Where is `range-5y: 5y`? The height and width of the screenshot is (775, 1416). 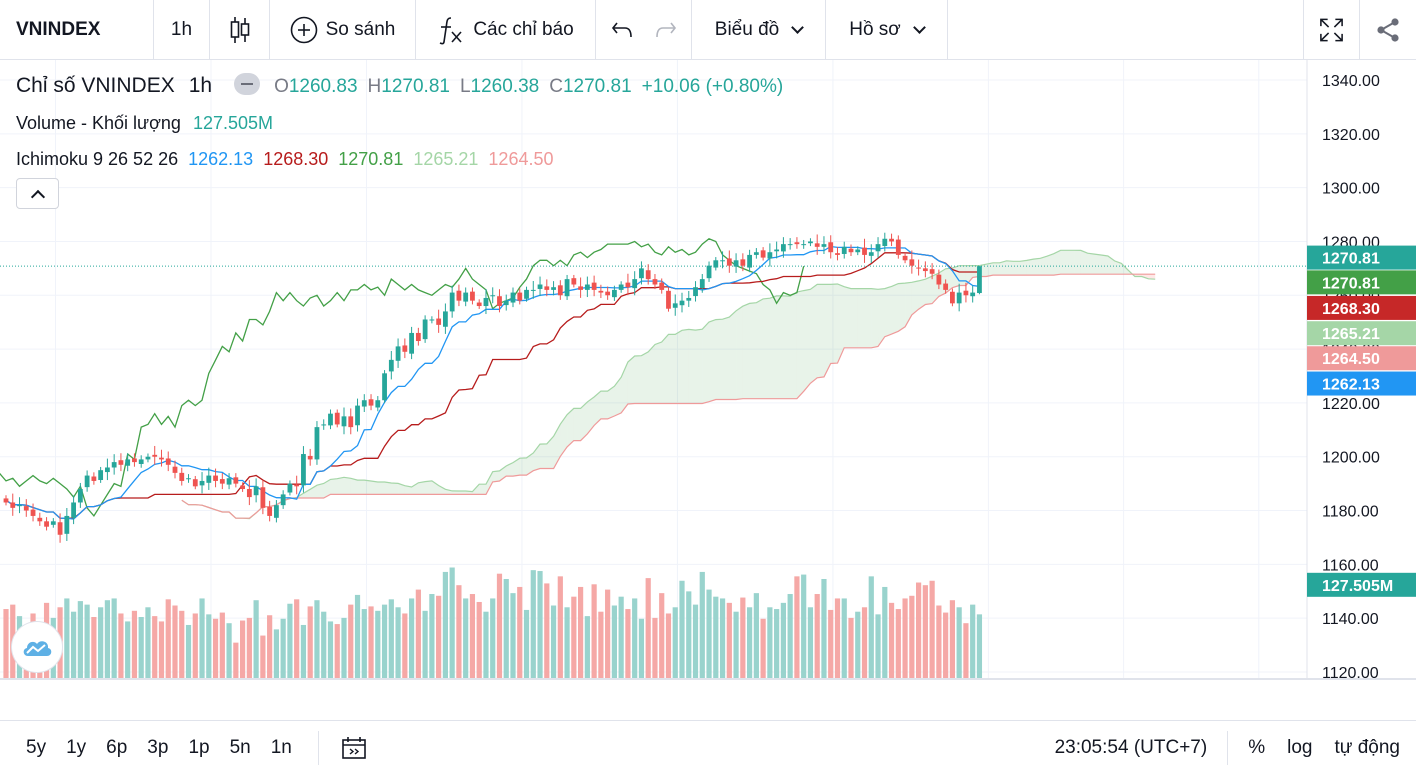 range-5y: 5y is located at coordinates (36, 747).